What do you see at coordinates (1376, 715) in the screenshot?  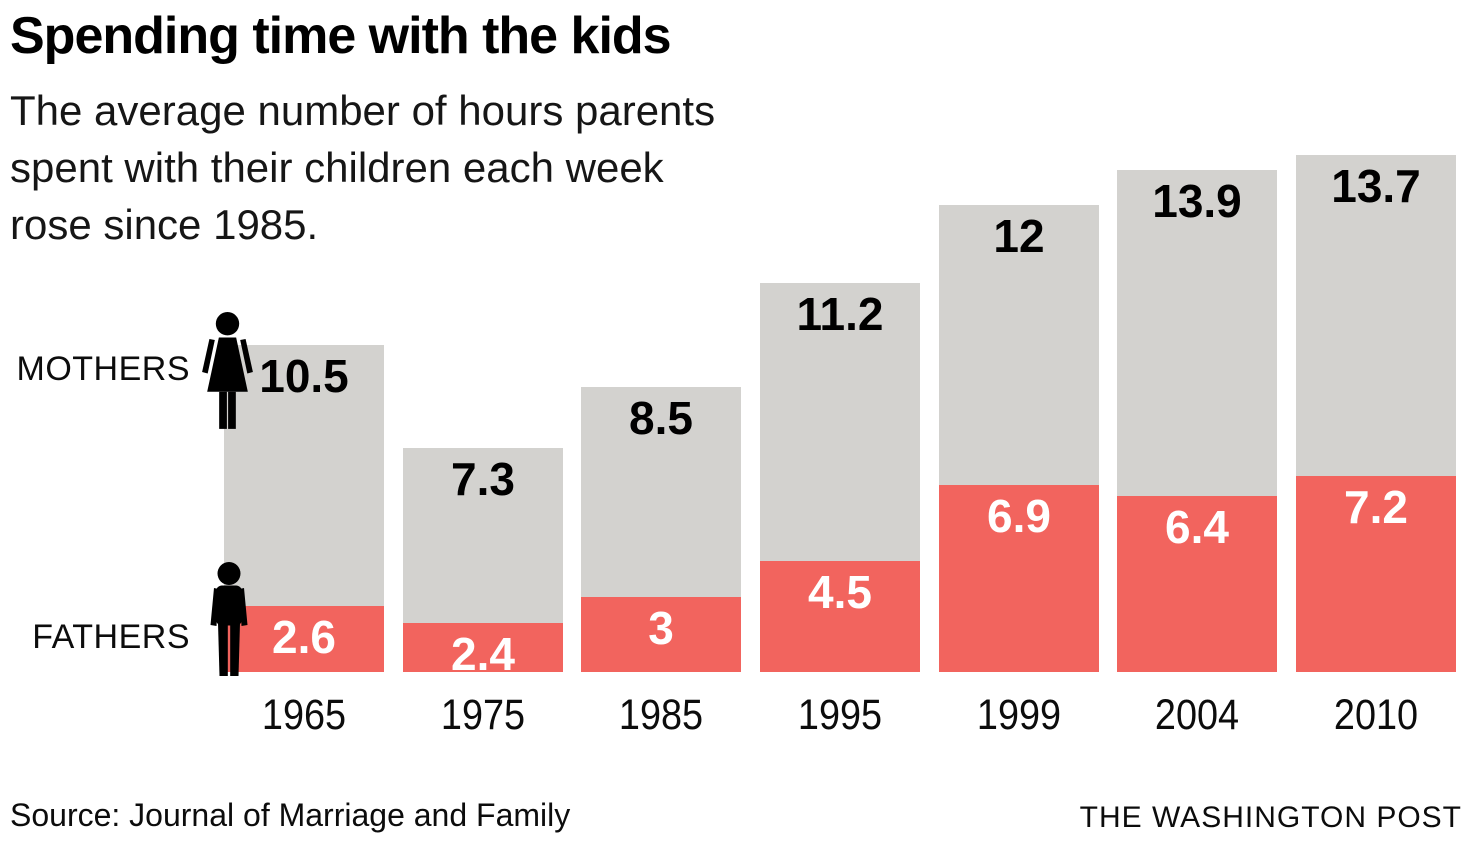 I see `x-axis-tick-label: 2010` at bounding box center [1376, 715].